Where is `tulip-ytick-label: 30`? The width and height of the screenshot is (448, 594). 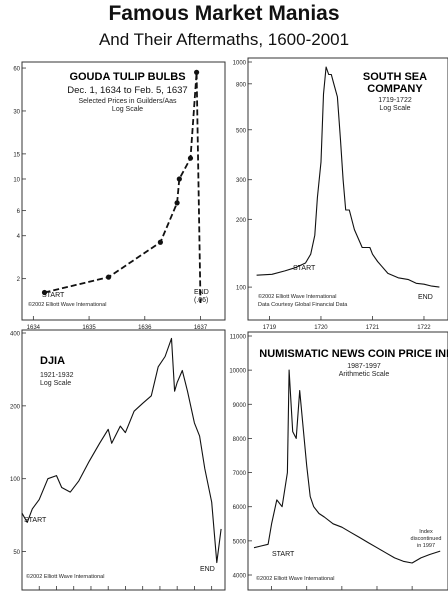
tulip-ytick-label: 30 is located at coordinates (16, 112).